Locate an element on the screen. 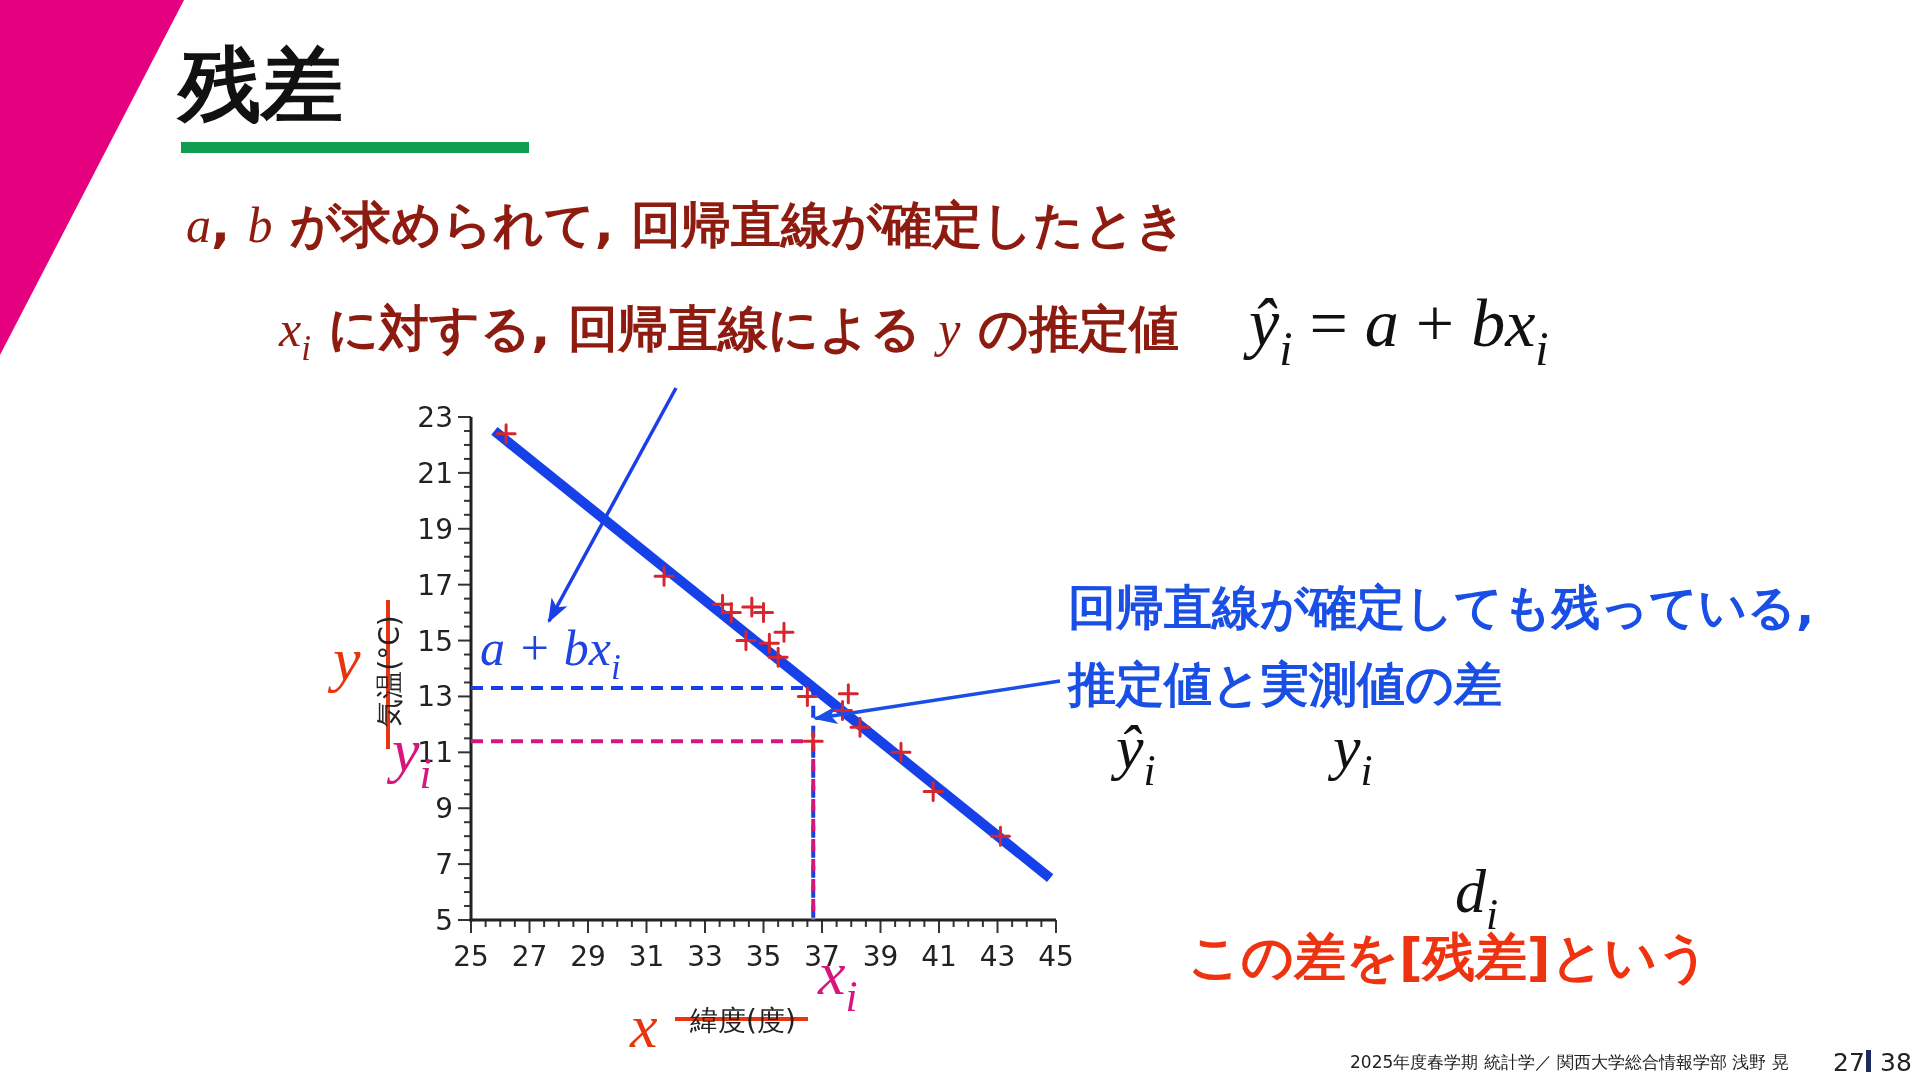  text: y$_{i}$ is located at coordinates (1350, 754).